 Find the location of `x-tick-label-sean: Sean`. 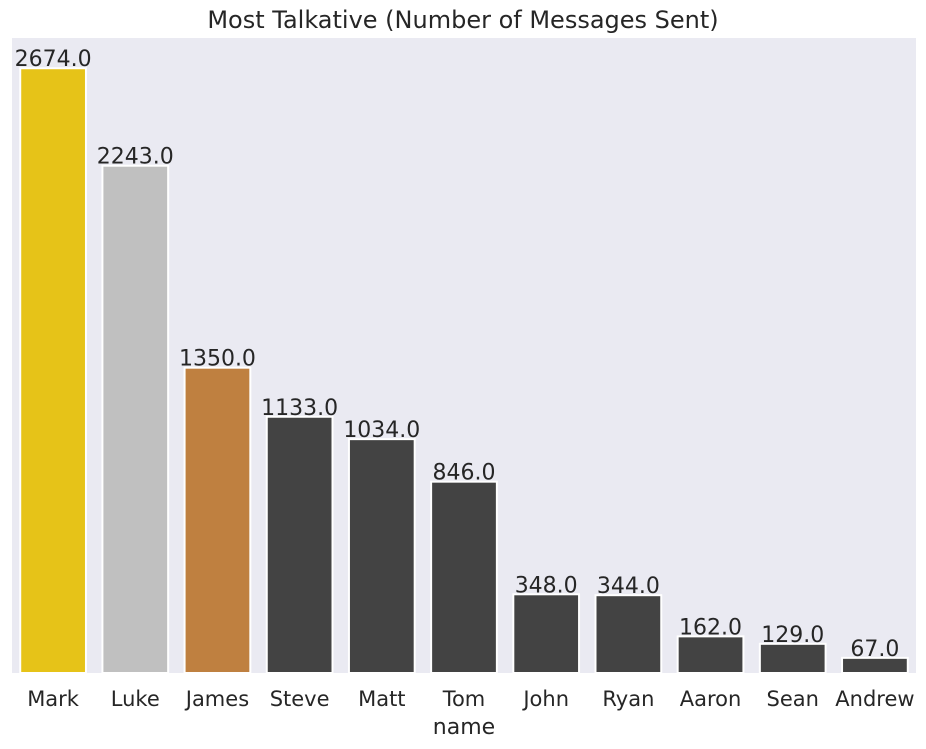

x-tick-label-sean: Sean is located at coordinates (793, 699).